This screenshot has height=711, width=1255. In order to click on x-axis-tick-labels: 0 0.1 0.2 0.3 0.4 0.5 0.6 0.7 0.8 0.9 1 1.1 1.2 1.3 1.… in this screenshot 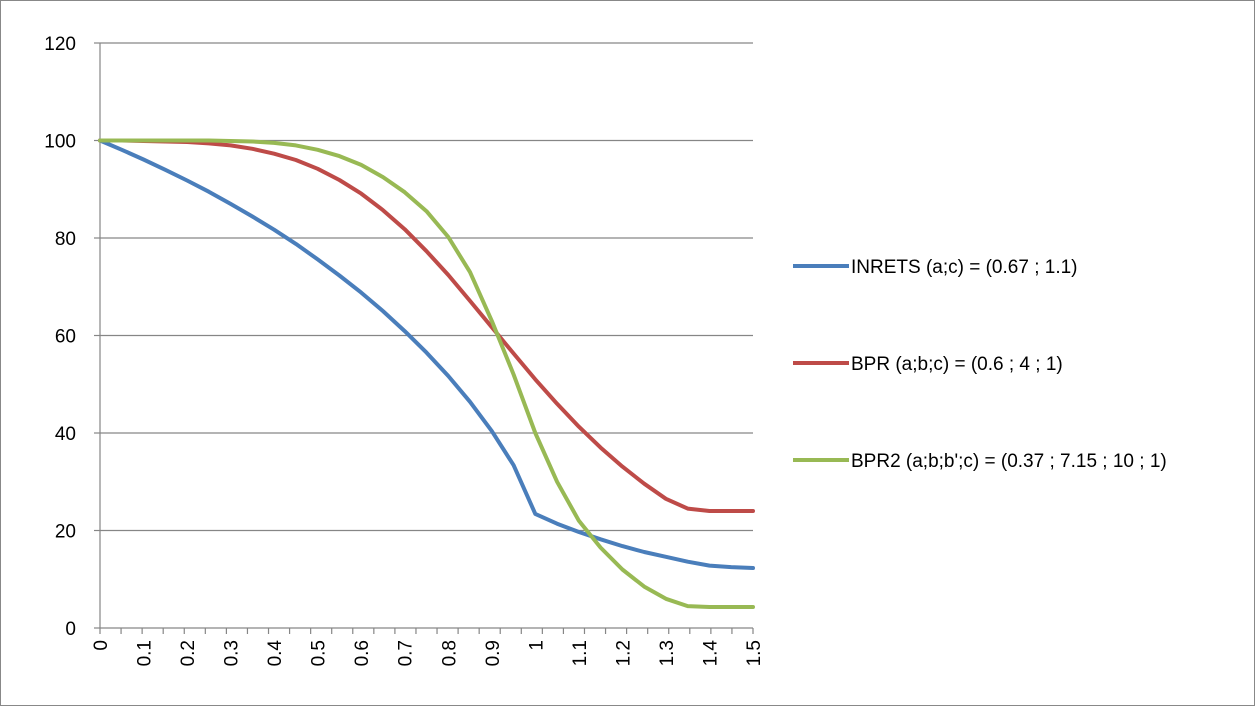, I will do `click(428, 653)`.